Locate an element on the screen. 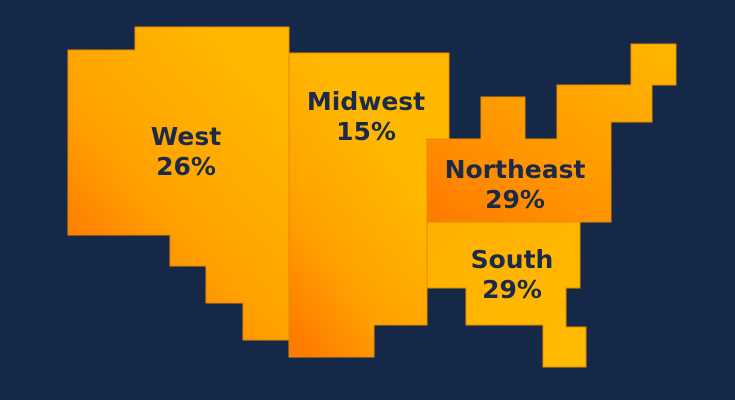 Image resolution: width=735 pixels, height=400 pixels. region-south-value: 29% is located at coordinates (512, 289).